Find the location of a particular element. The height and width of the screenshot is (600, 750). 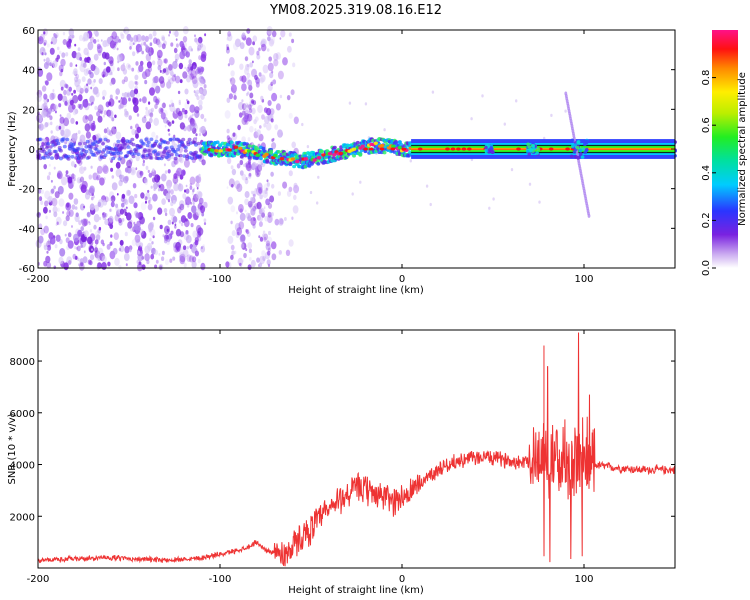

x-tick-label: 0 is located at coordinates (402, 279).